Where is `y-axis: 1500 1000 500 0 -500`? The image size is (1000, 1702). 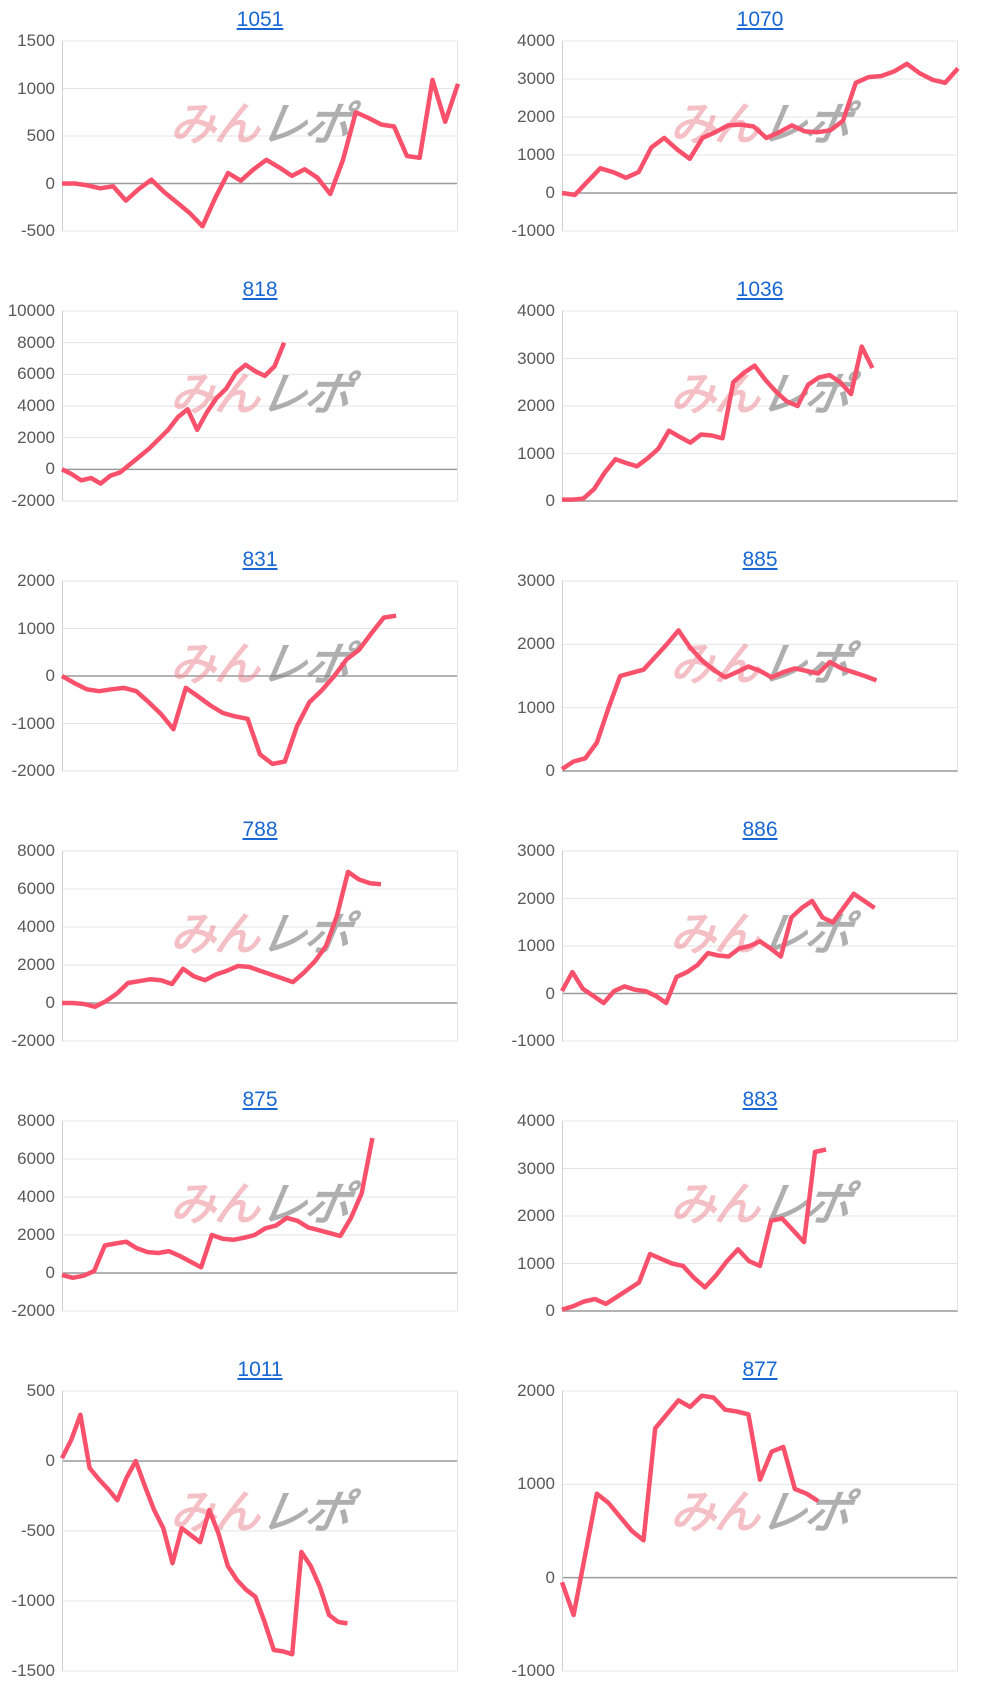 y-axis: 1500 1000 500 0 -500 is located at coordinates (31, 136).